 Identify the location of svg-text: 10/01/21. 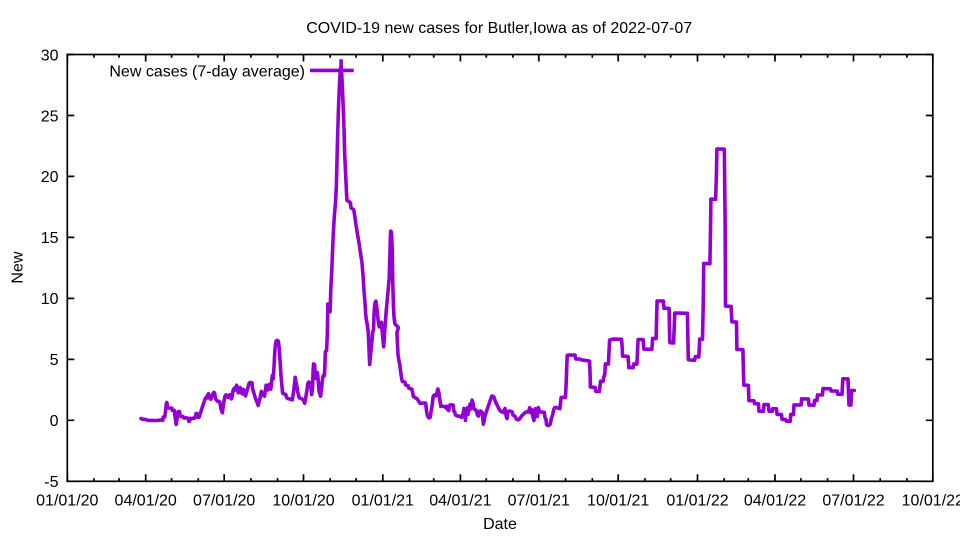
(618, 501).